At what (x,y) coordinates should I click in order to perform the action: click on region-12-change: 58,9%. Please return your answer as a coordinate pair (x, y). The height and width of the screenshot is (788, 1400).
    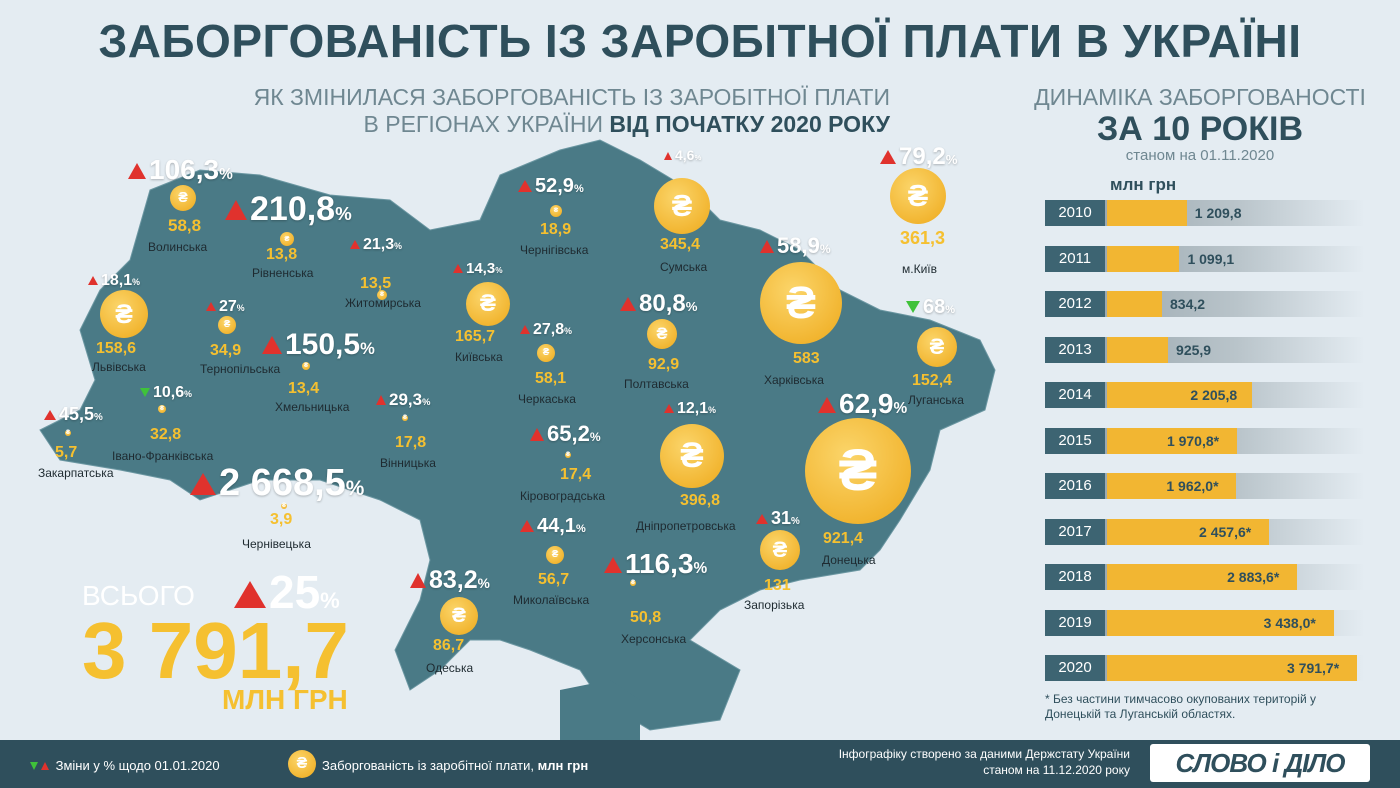
    Looking at the image, I should click on (795, 246).